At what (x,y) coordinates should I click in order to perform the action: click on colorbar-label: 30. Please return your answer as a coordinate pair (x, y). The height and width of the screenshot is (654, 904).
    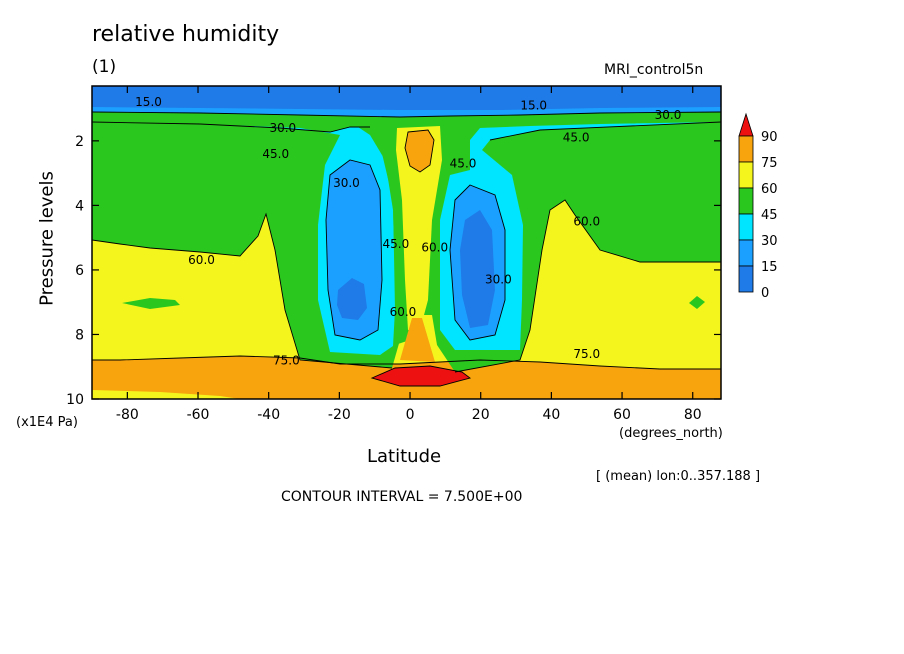
    Looking at the image, I should click on (769, 241).